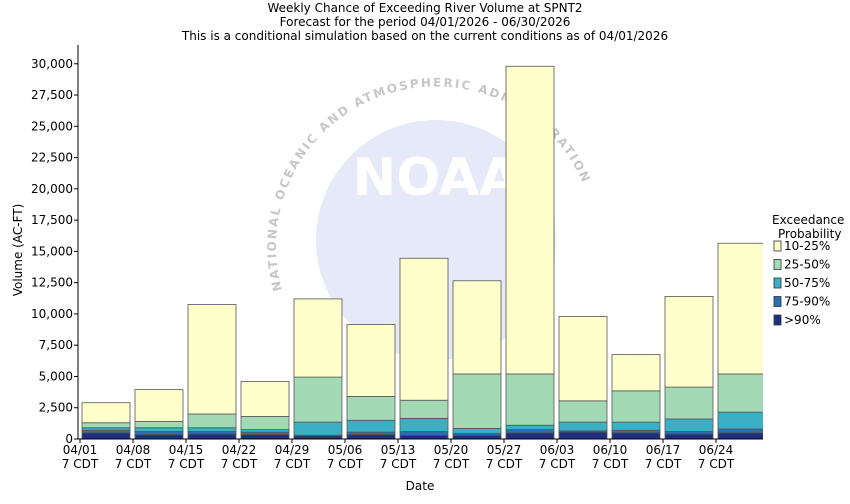  Describe the element at coordinates (18, 250) in the screenshot. I see `y-axis-label: Volume (AC-FT)` at that location.